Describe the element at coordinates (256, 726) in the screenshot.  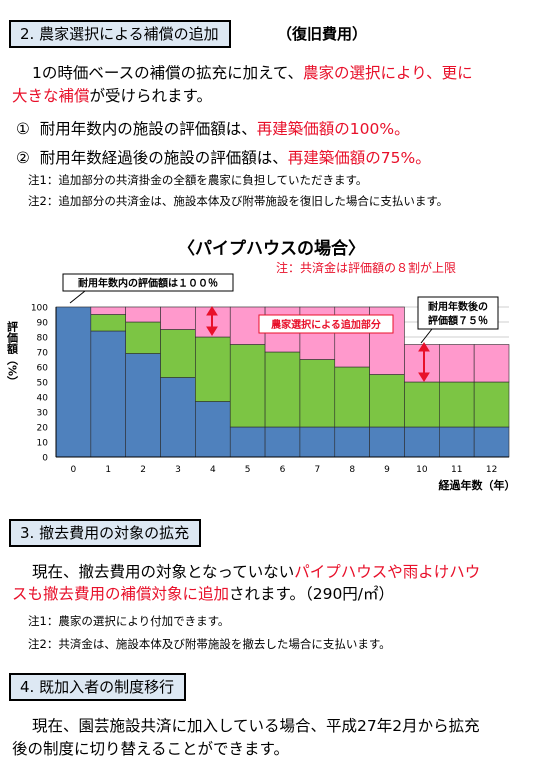
I see `section-4-text-line1: 現在、園芸施設共済に加入している場合、平成27年2月から拡充` at that location.